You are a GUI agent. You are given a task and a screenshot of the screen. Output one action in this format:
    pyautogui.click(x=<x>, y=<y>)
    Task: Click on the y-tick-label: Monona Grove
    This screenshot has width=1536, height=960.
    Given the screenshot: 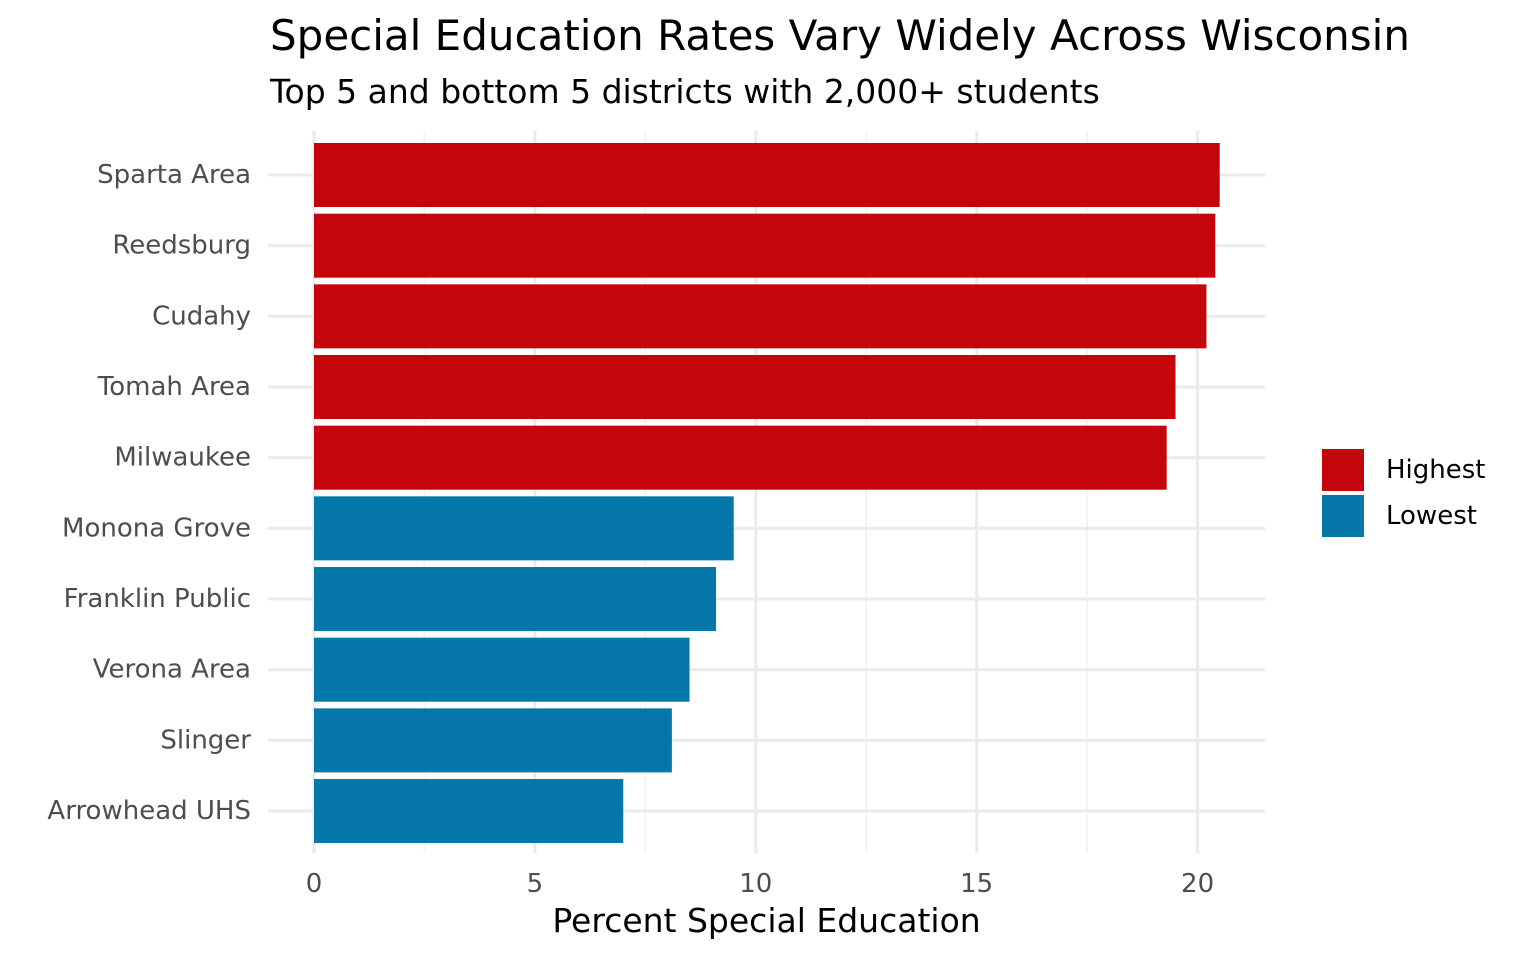 What is the action you would take?
    pyautogui.click(x=156, y=528)
    